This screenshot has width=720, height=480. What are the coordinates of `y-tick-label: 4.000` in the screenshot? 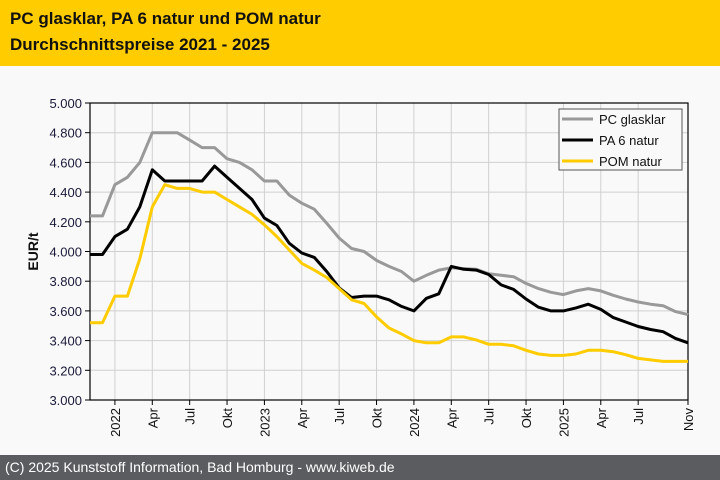 It's located at (65, 252).